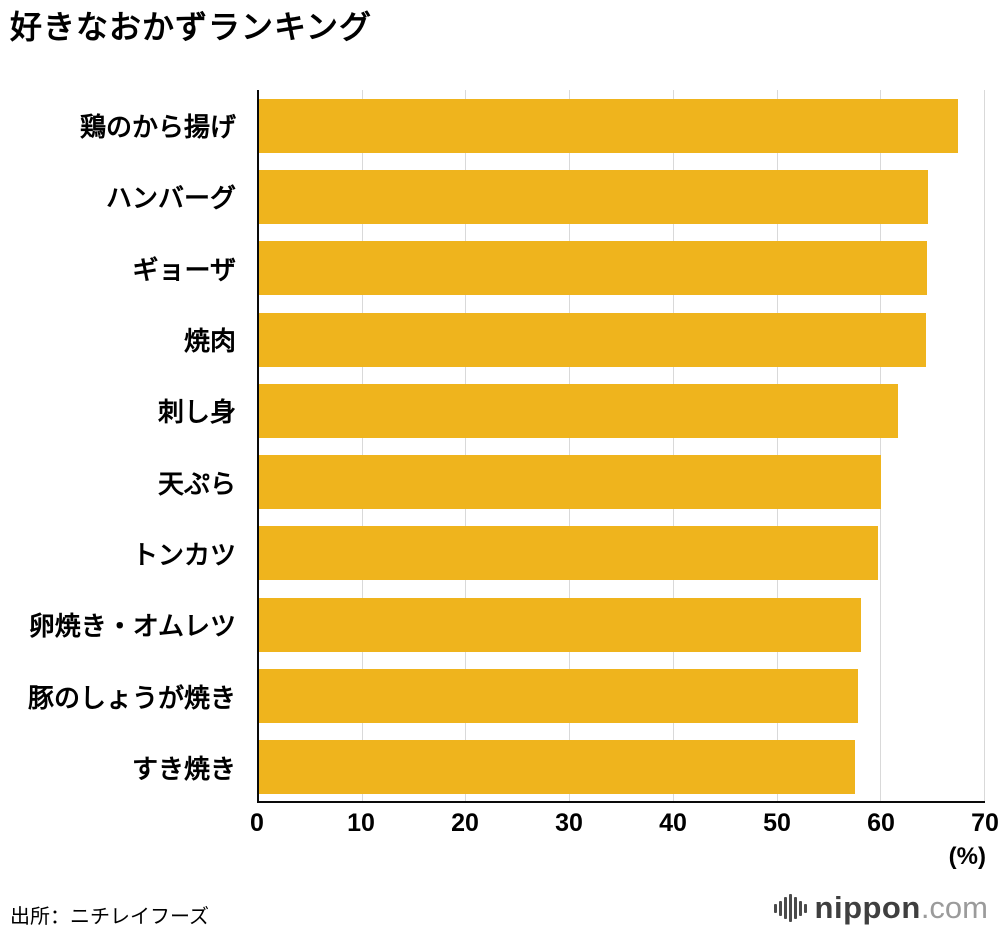  I want to click on x-tick-label: 0, so click(257, 823).